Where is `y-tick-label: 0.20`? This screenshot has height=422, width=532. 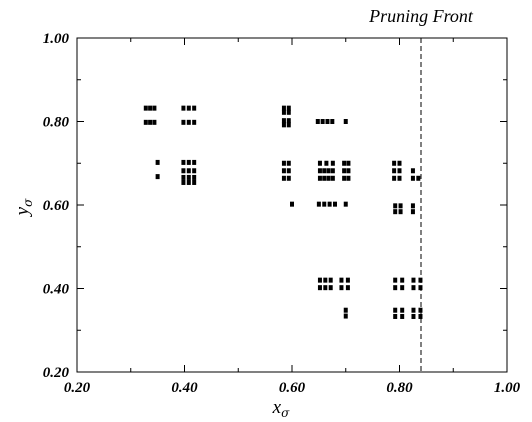 y-tick-label: 0.20 is located at coordinates (56, 373).